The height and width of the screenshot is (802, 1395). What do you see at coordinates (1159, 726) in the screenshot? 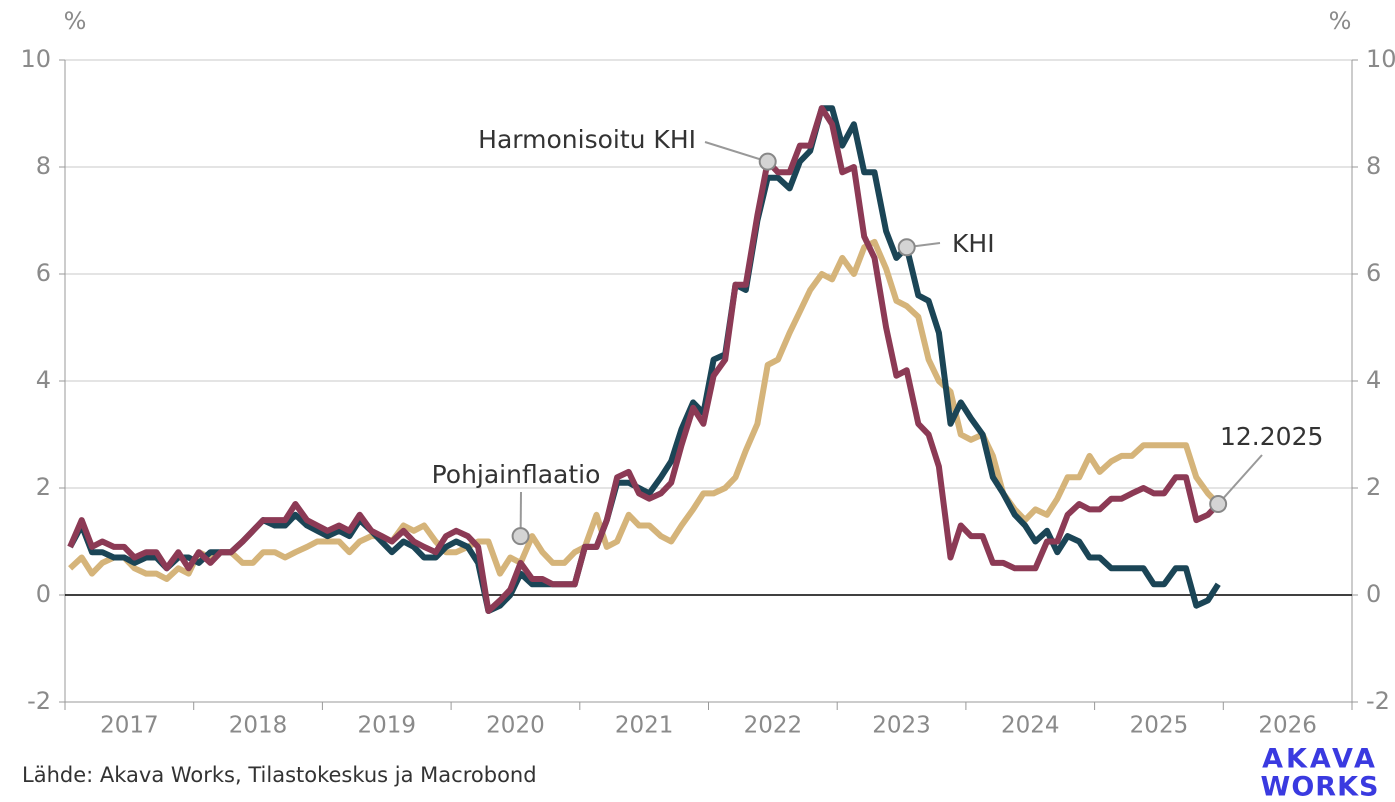
I see `x-tick-label: 2025` at bounding box center [1159, 726].